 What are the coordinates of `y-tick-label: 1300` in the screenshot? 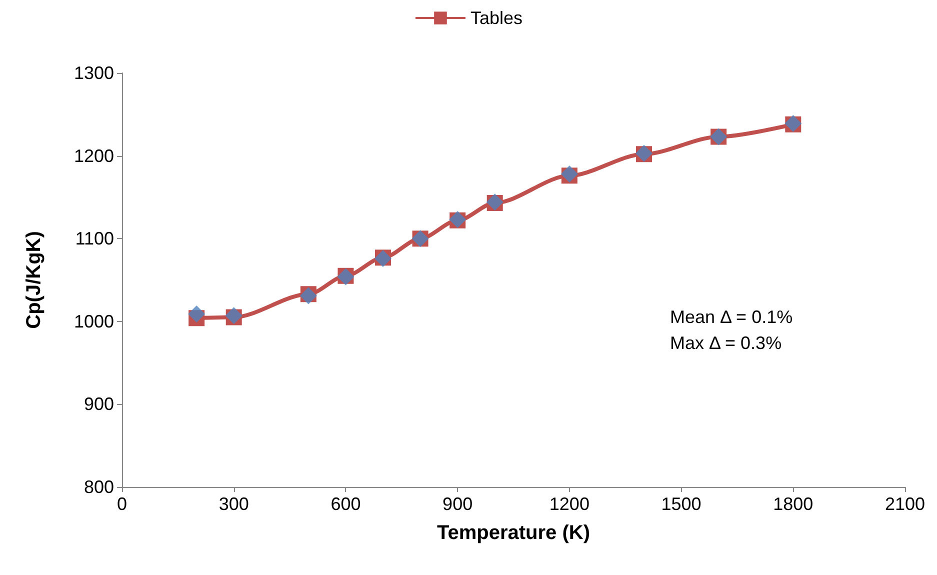 It's located at (94, 73).